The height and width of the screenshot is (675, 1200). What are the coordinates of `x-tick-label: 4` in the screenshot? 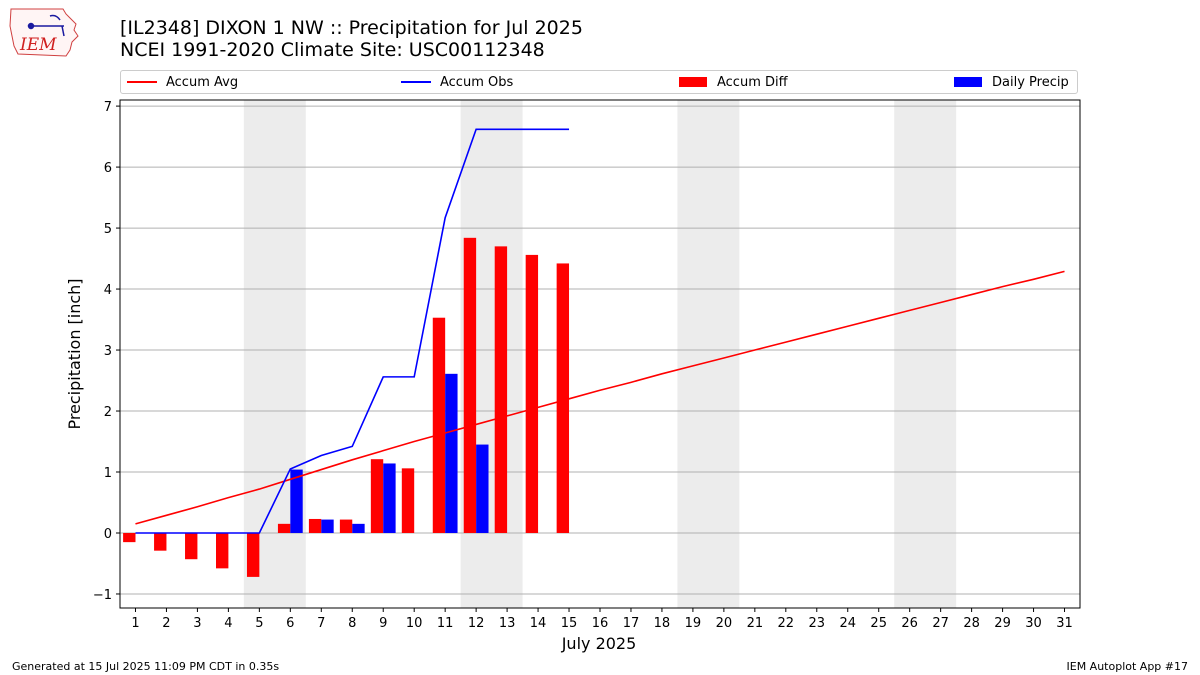 It's located at (228, 623).